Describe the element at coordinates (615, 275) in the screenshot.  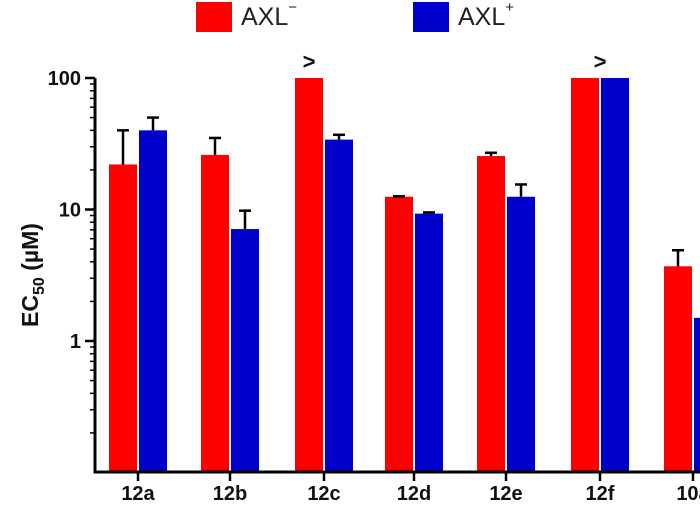
I see `bar-12f-axl-positive` at that location.